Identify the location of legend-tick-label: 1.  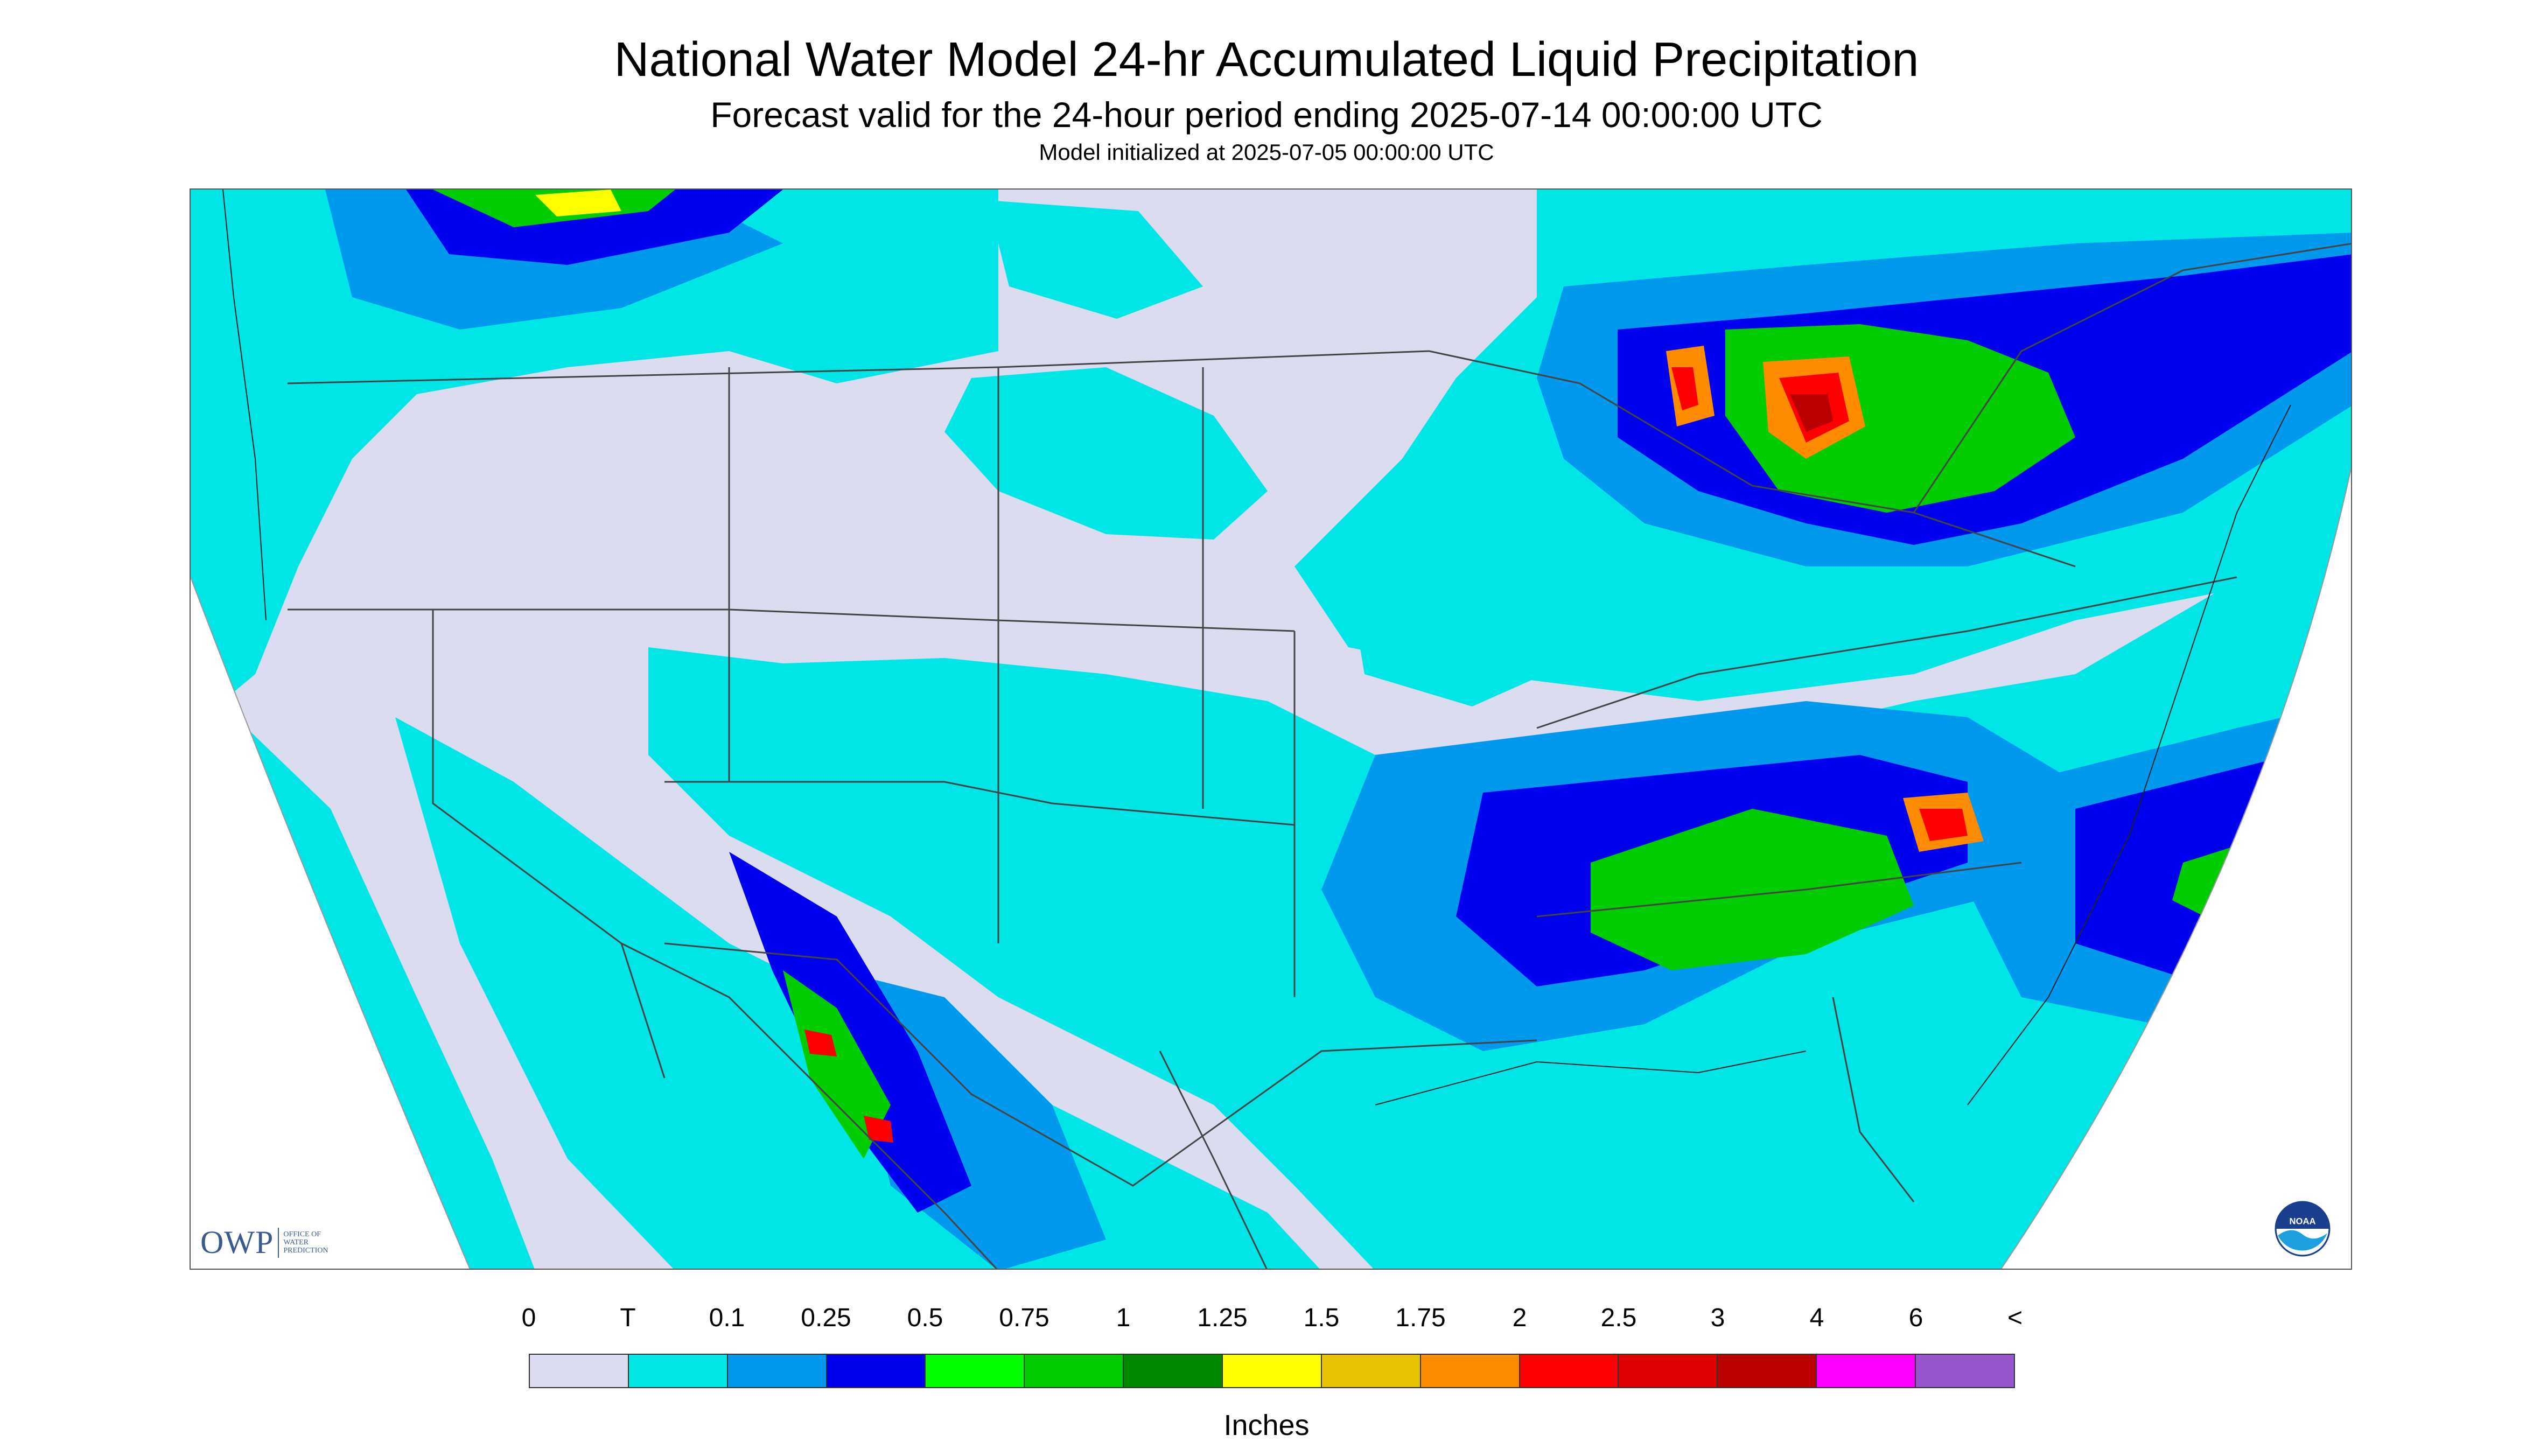
(1123, 1318).